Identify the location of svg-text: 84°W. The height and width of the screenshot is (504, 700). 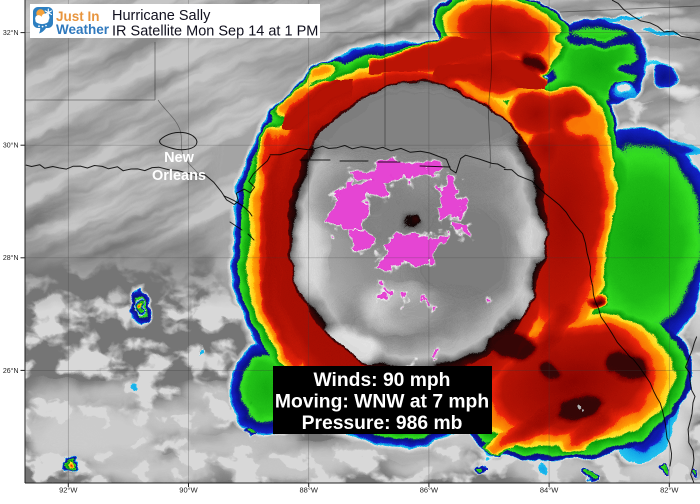
(549, 490).